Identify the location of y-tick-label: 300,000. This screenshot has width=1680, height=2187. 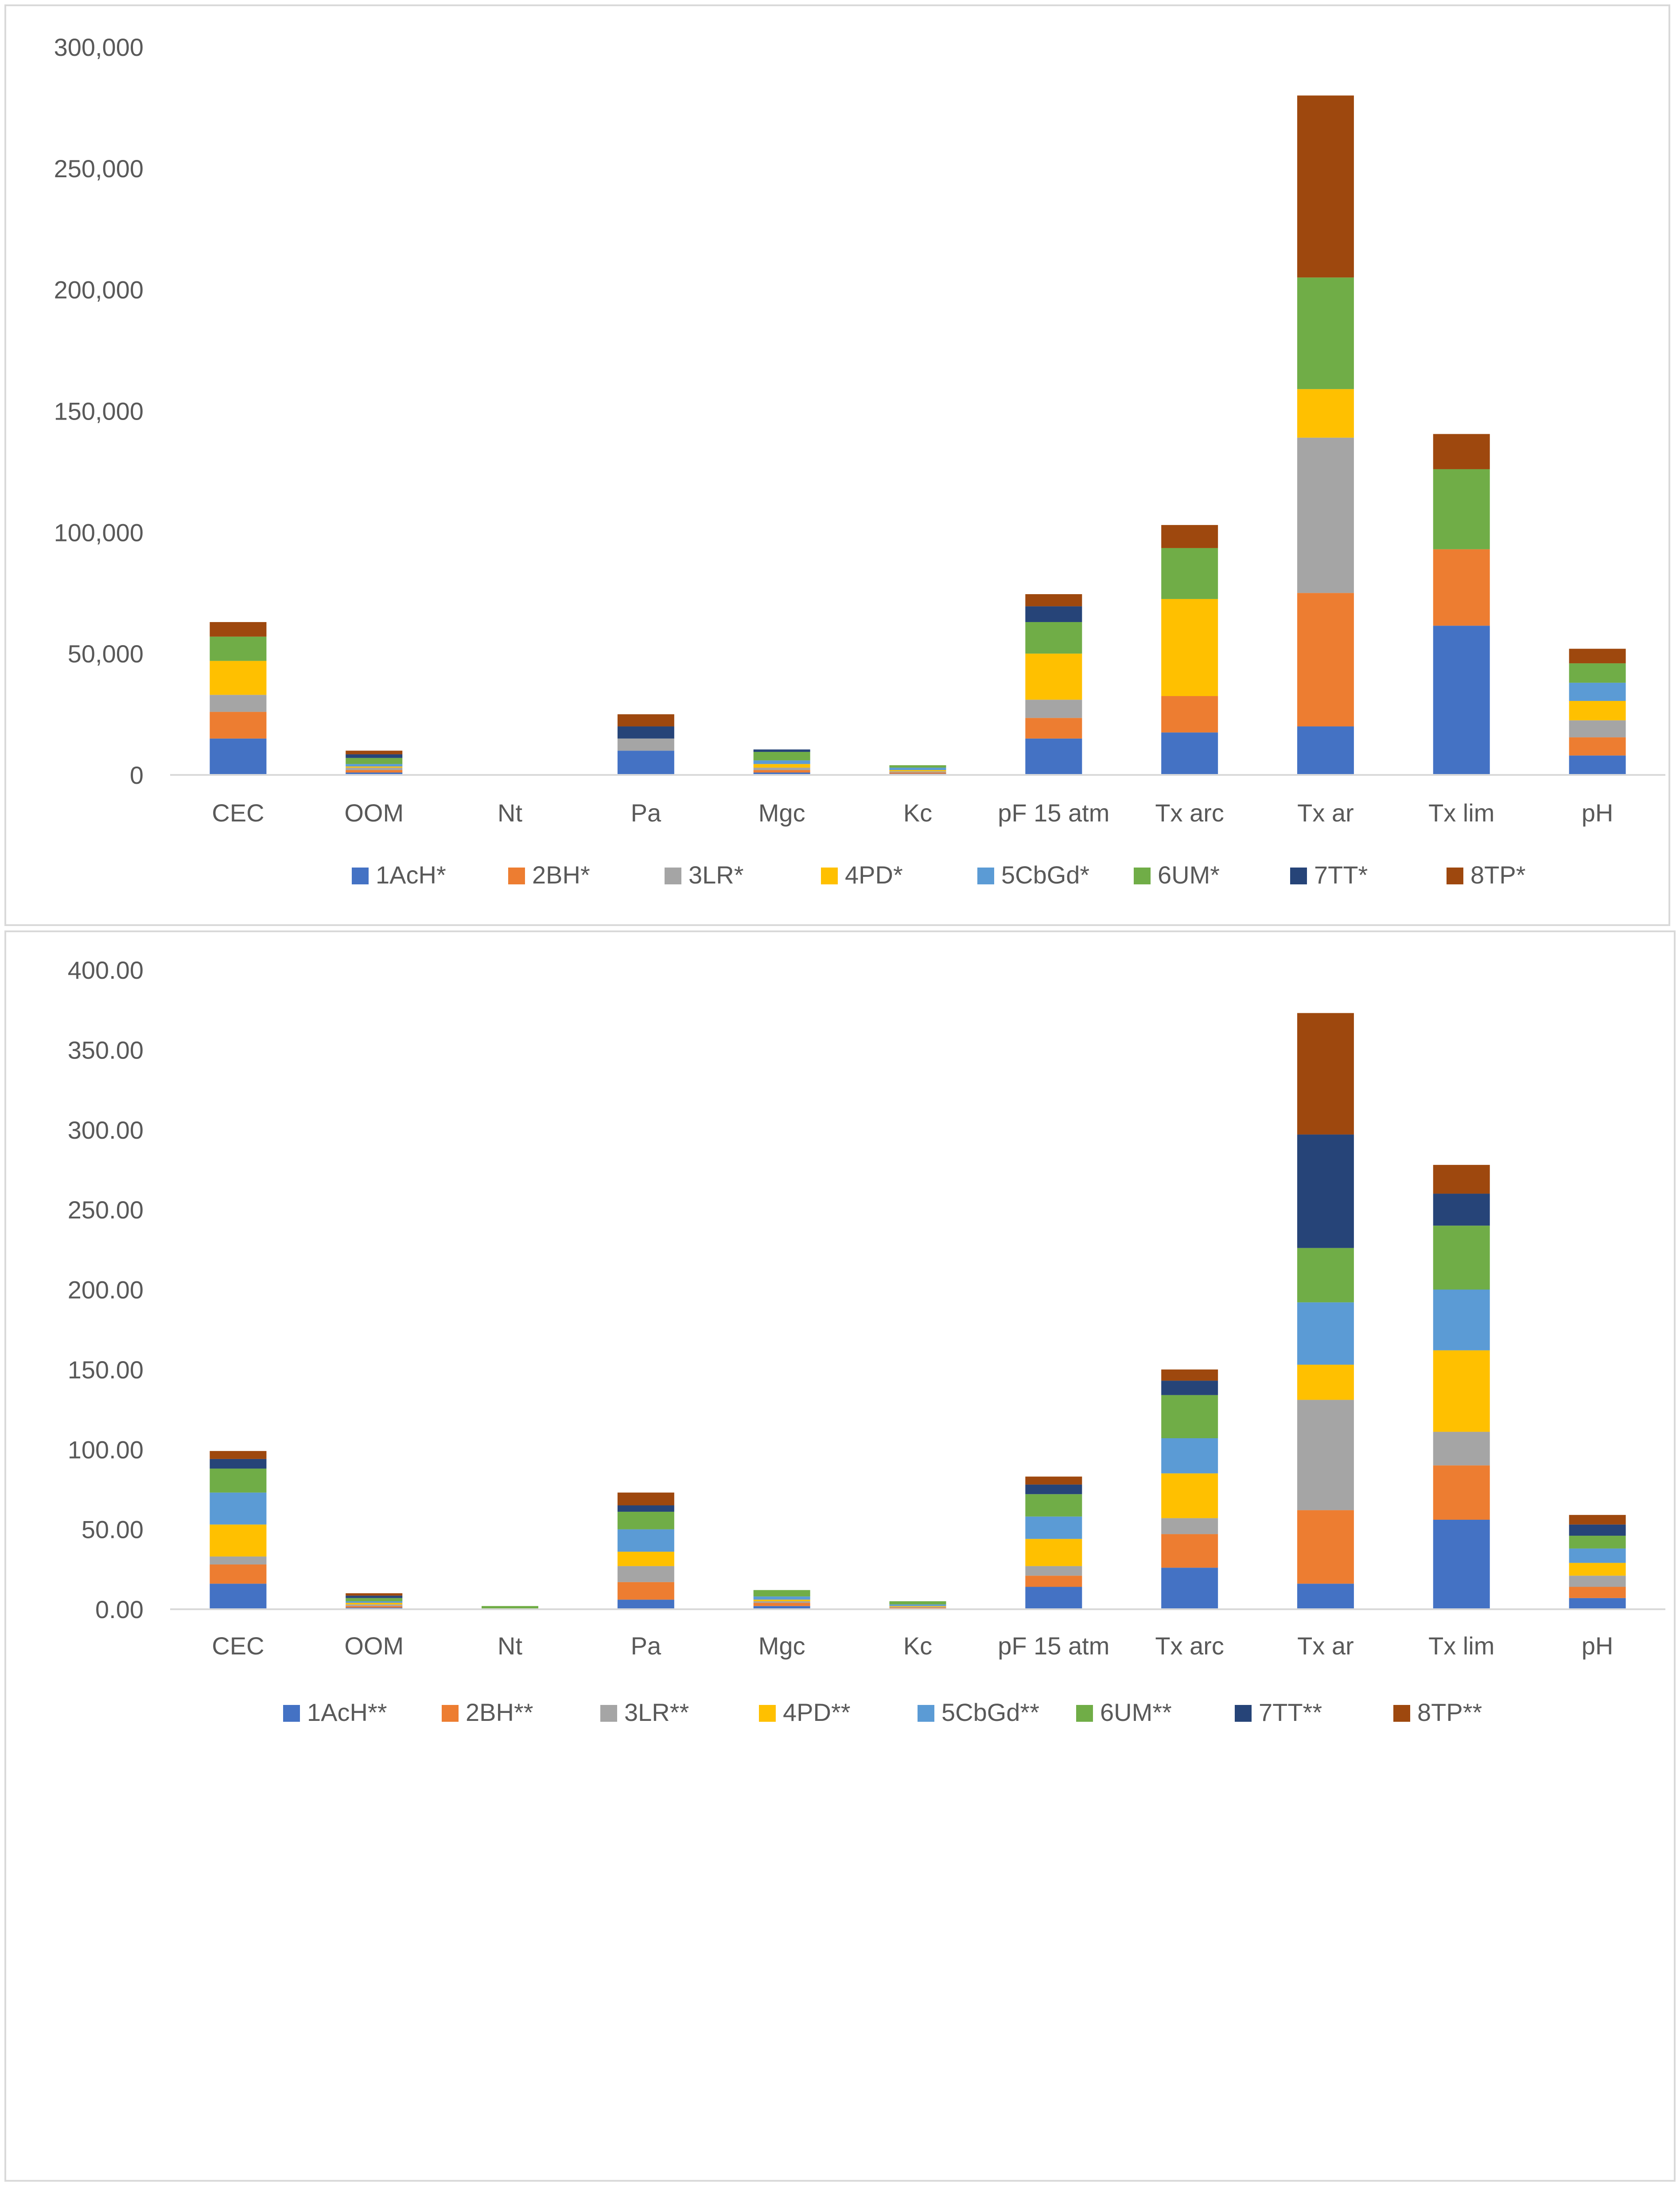
(99, 47).